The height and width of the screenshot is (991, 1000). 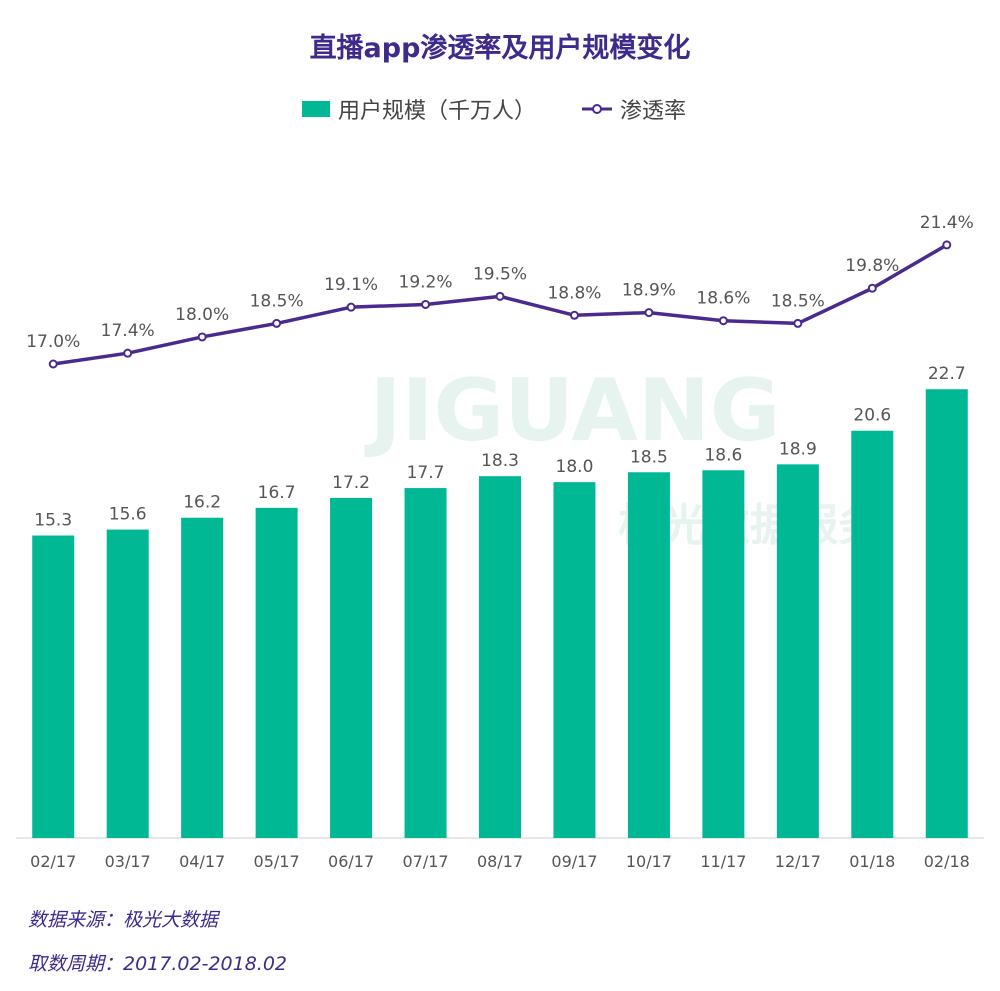 What do you see at coordinates (425, 861) in the screenshot?
I see `x-tick-label: 07/17` at bounding box center [425, 861].